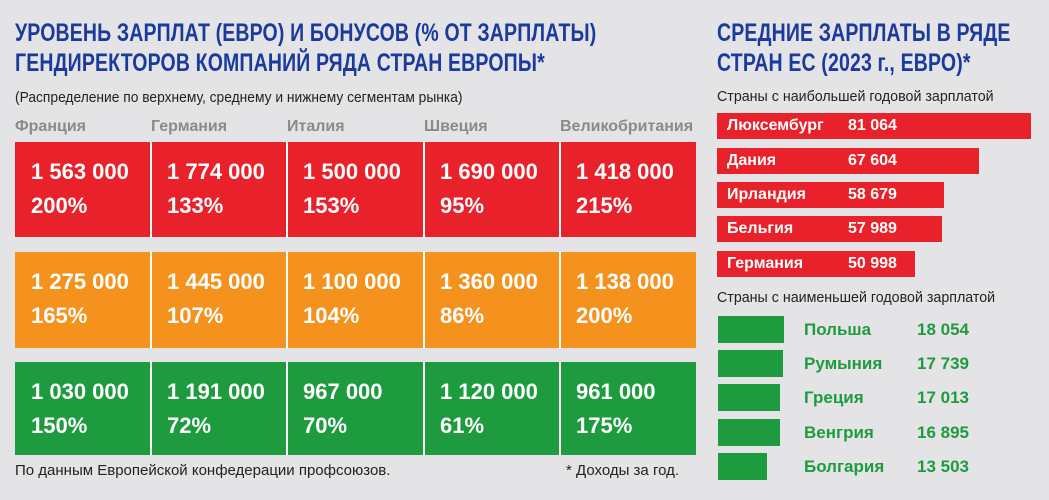 This screenshot has width=1049, height=500. What do you see at coordinates (856, 297) in the screenshot?
I see `lowest-salary-label: Страны с наименьшей годовой зарплатой` at bounding box center [856, 297].